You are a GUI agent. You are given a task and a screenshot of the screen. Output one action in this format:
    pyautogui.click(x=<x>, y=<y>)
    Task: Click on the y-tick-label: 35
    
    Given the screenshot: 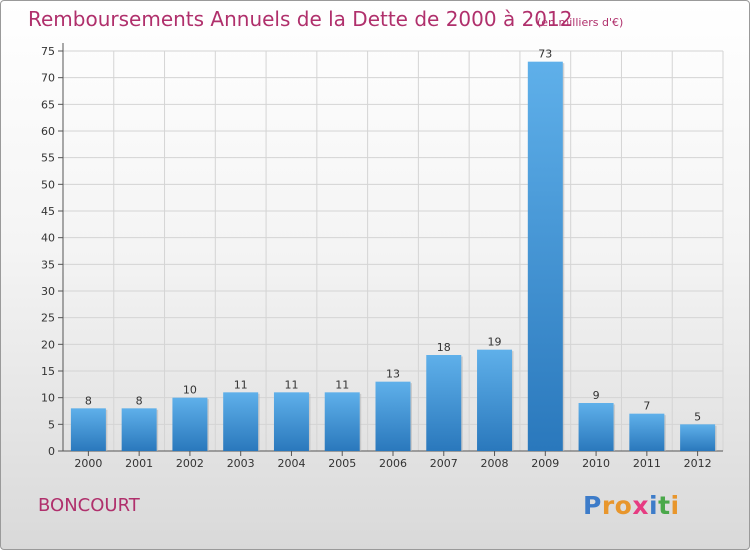 What is the action you would take?
    pyautogui.click(x=48, y=264)
    